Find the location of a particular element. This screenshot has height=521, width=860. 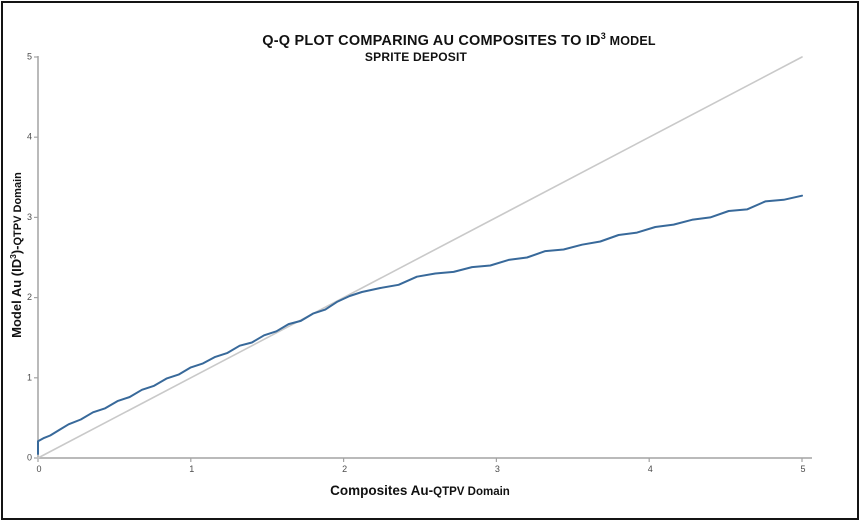

x-tick-label: 5 is located at coordinates (802, 469).